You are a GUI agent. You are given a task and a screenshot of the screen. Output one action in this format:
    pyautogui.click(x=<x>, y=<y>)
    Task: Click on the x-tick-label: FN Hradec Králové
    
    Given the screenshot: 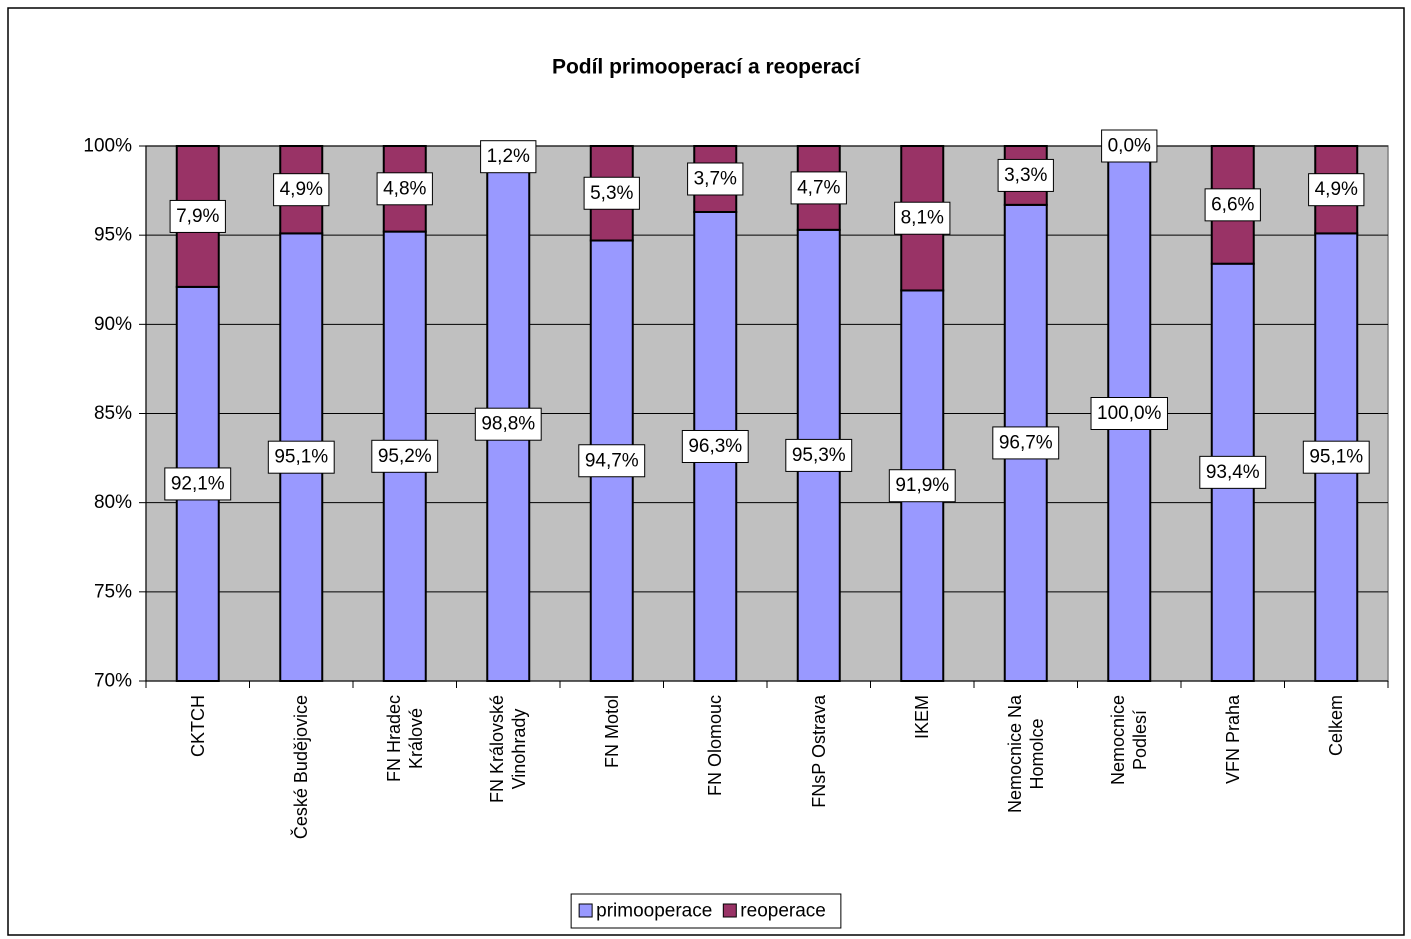 What is the action you would take?
    pyautogui.click(x=404, y=739)
    